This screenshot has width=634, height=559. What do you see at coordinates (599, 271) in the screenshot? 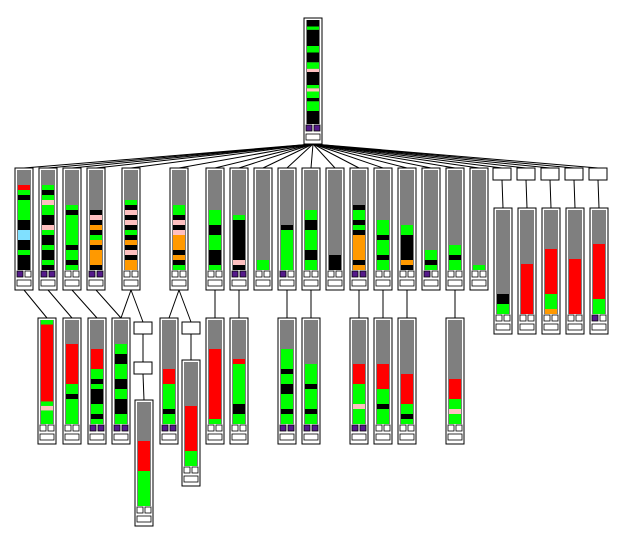
I see `tree-node-b21` at bounding box center [599, 271].